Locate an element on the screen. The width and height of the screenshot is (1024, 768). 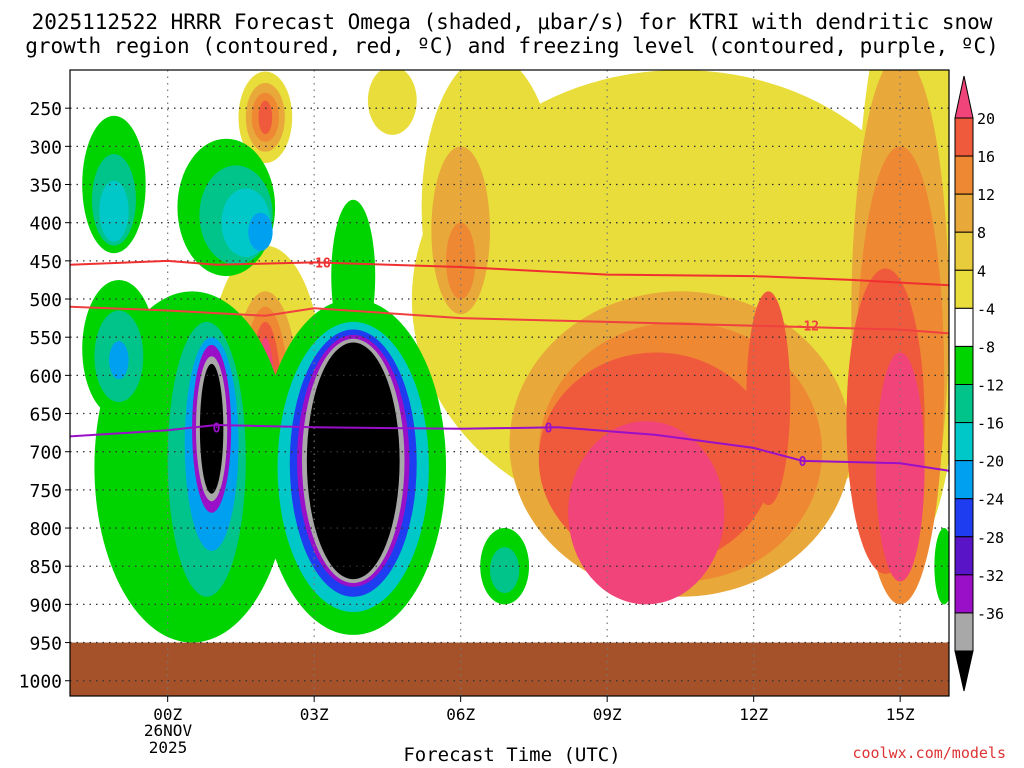
x-tick-label-03Z: 03Z is located at coordinates (314, 714).